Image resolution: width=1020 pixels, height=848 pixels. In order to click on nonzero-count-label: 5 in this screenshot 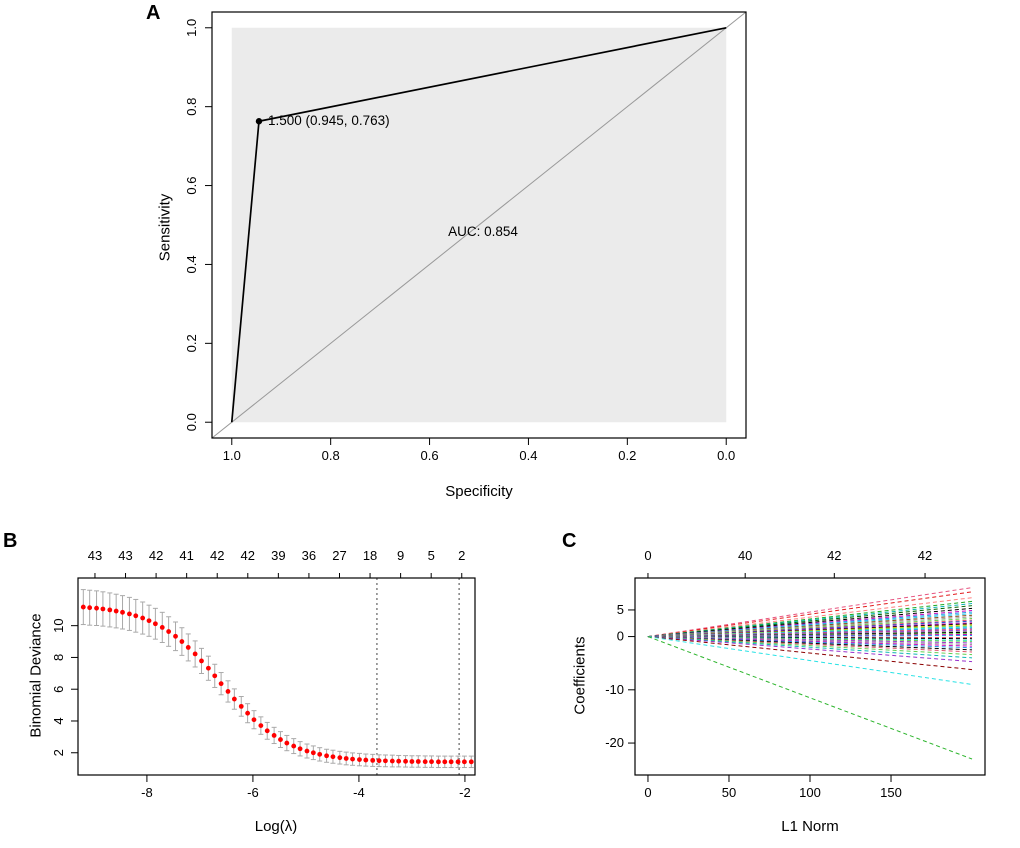, I will do `click(431, 555)`.